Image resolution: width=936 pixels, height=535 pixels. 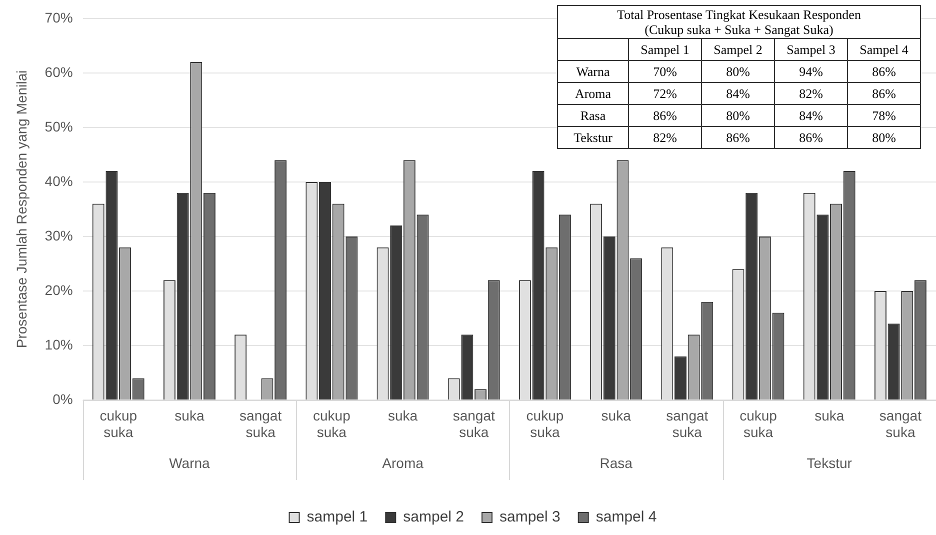 What do you see at coordinates (62, 398) in the screenshot?
I see `y-tick-label: 0%` at bounding box center [62, 398].